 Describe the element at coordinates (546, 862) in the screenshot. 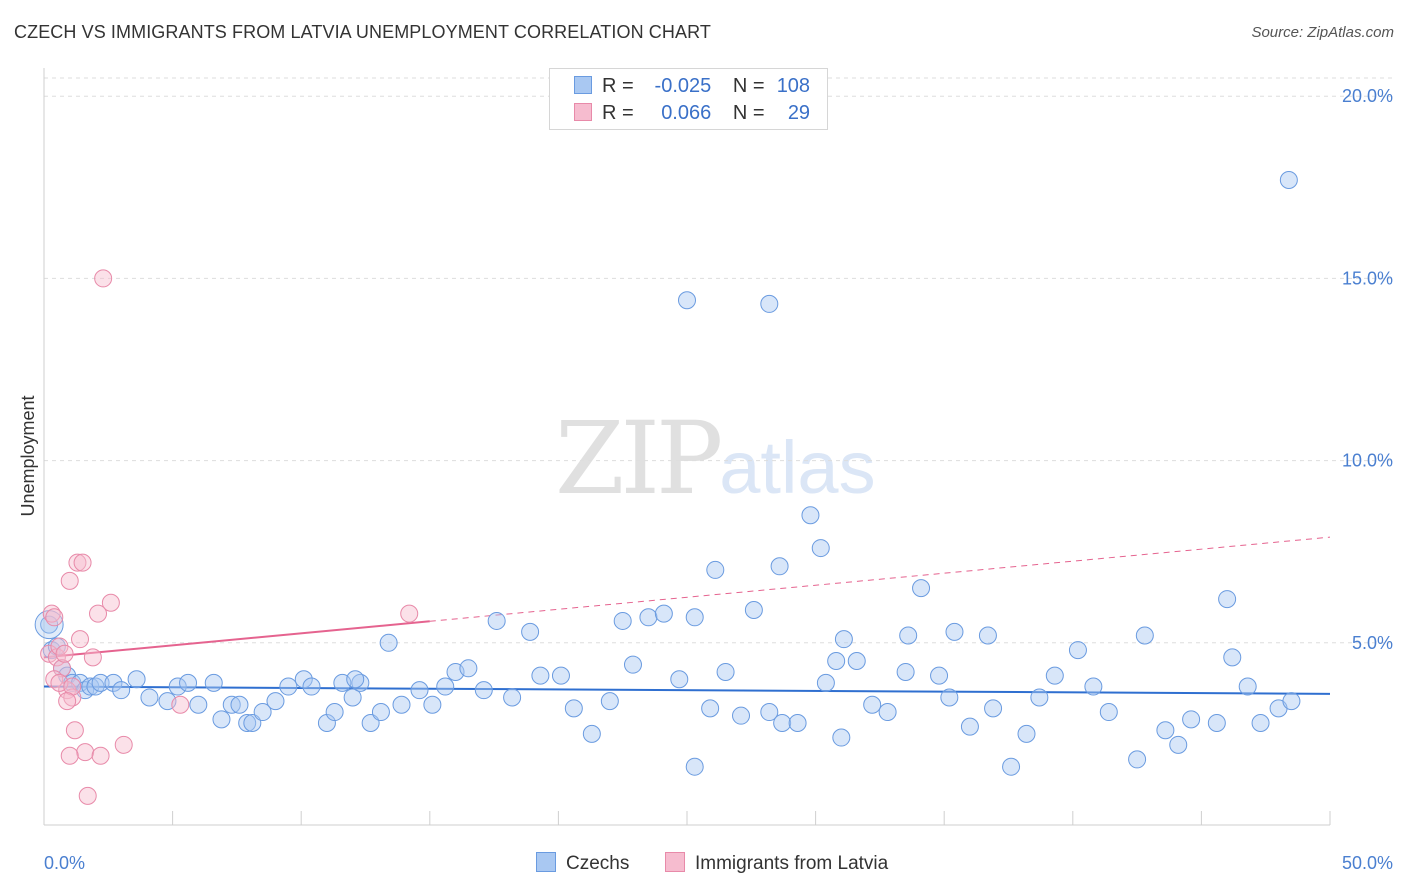

I see `czechs-swatch` at that location.